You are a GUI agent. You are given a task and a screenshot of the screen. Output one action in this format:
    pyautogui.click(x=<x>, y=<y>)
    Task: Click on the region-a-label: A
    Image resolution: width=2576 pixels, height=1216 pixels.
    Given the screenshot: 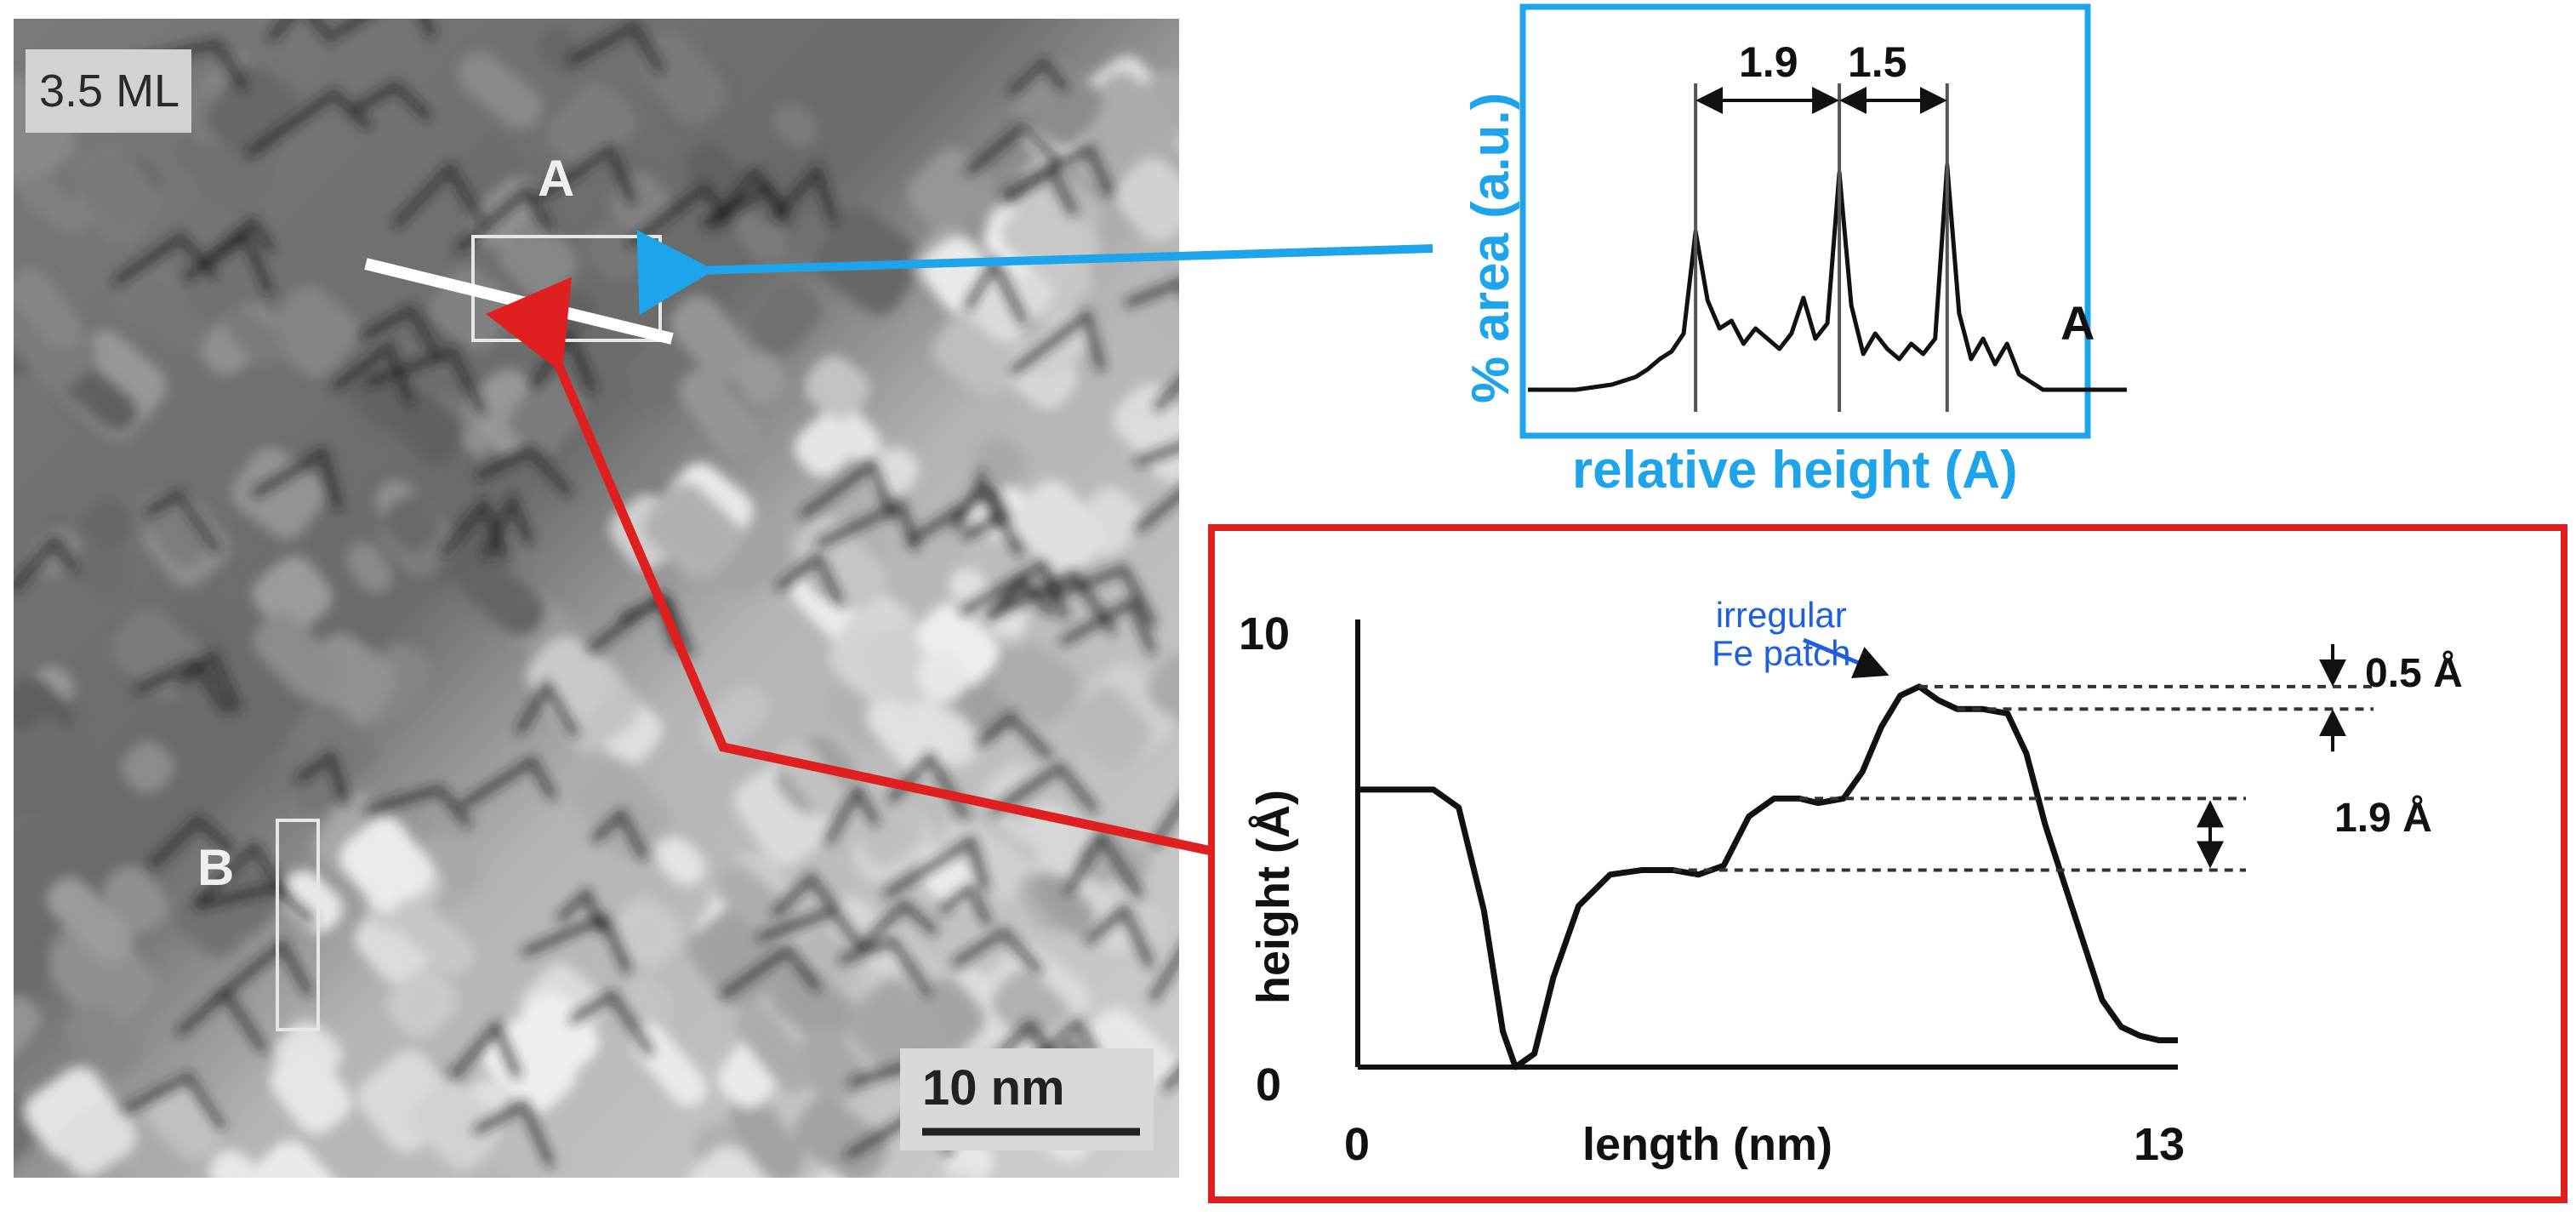 What is the action you would take?
    pyautogui.click(x=557, y=178)
    